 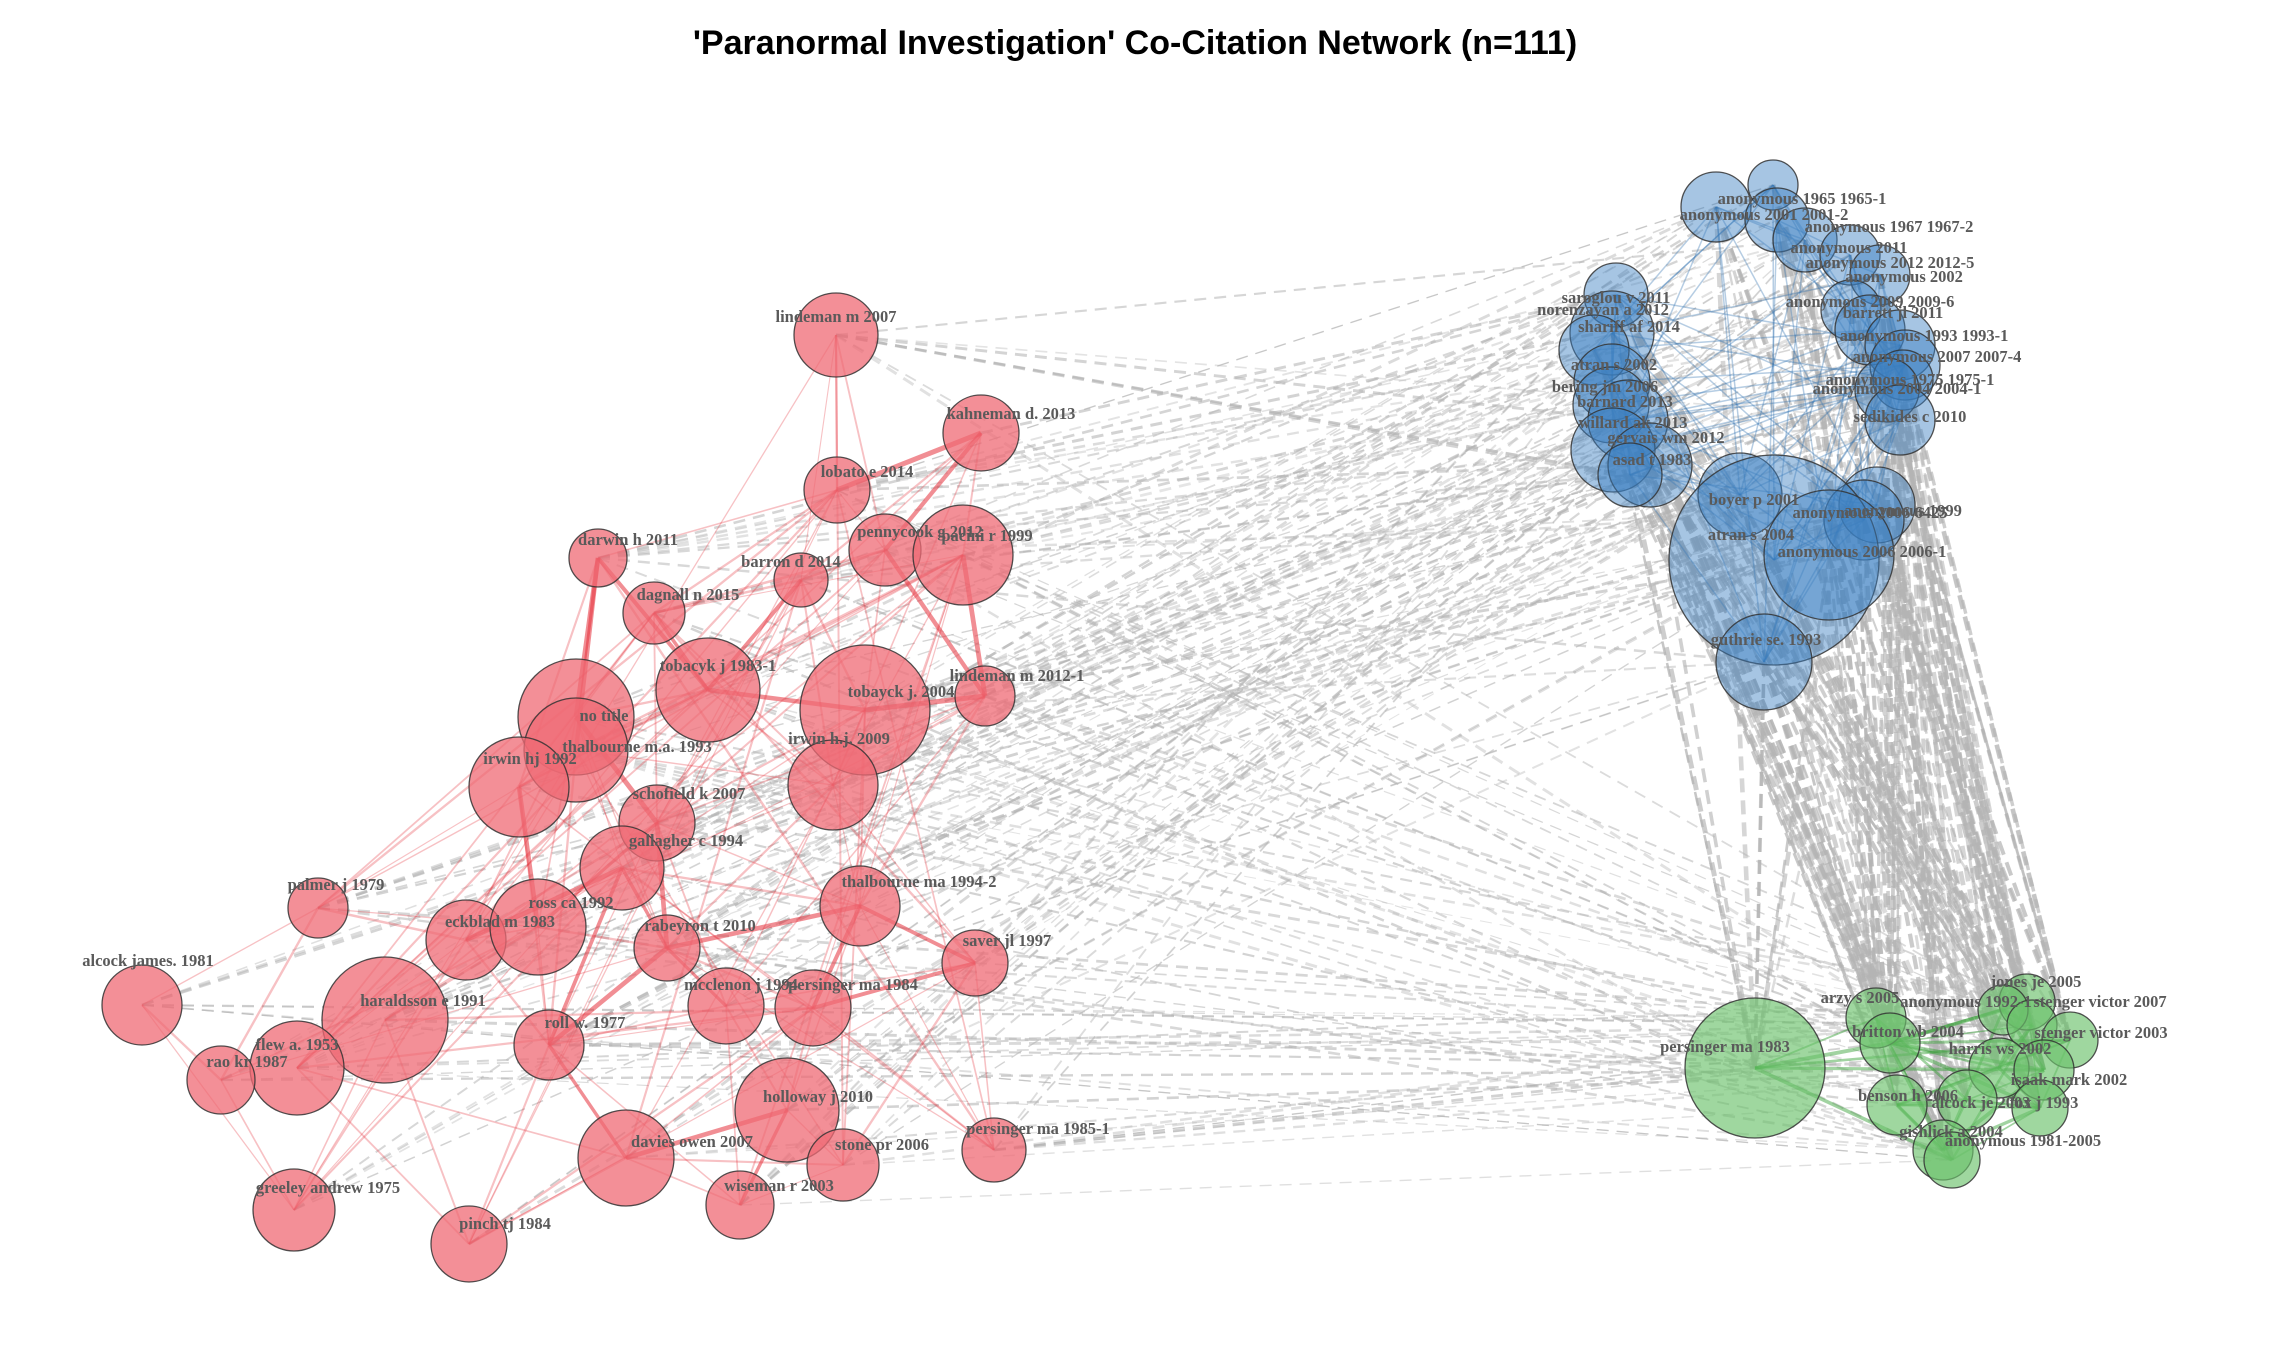 I want to click on node-label: davies owen 2007, so click(x=692, y=1141).